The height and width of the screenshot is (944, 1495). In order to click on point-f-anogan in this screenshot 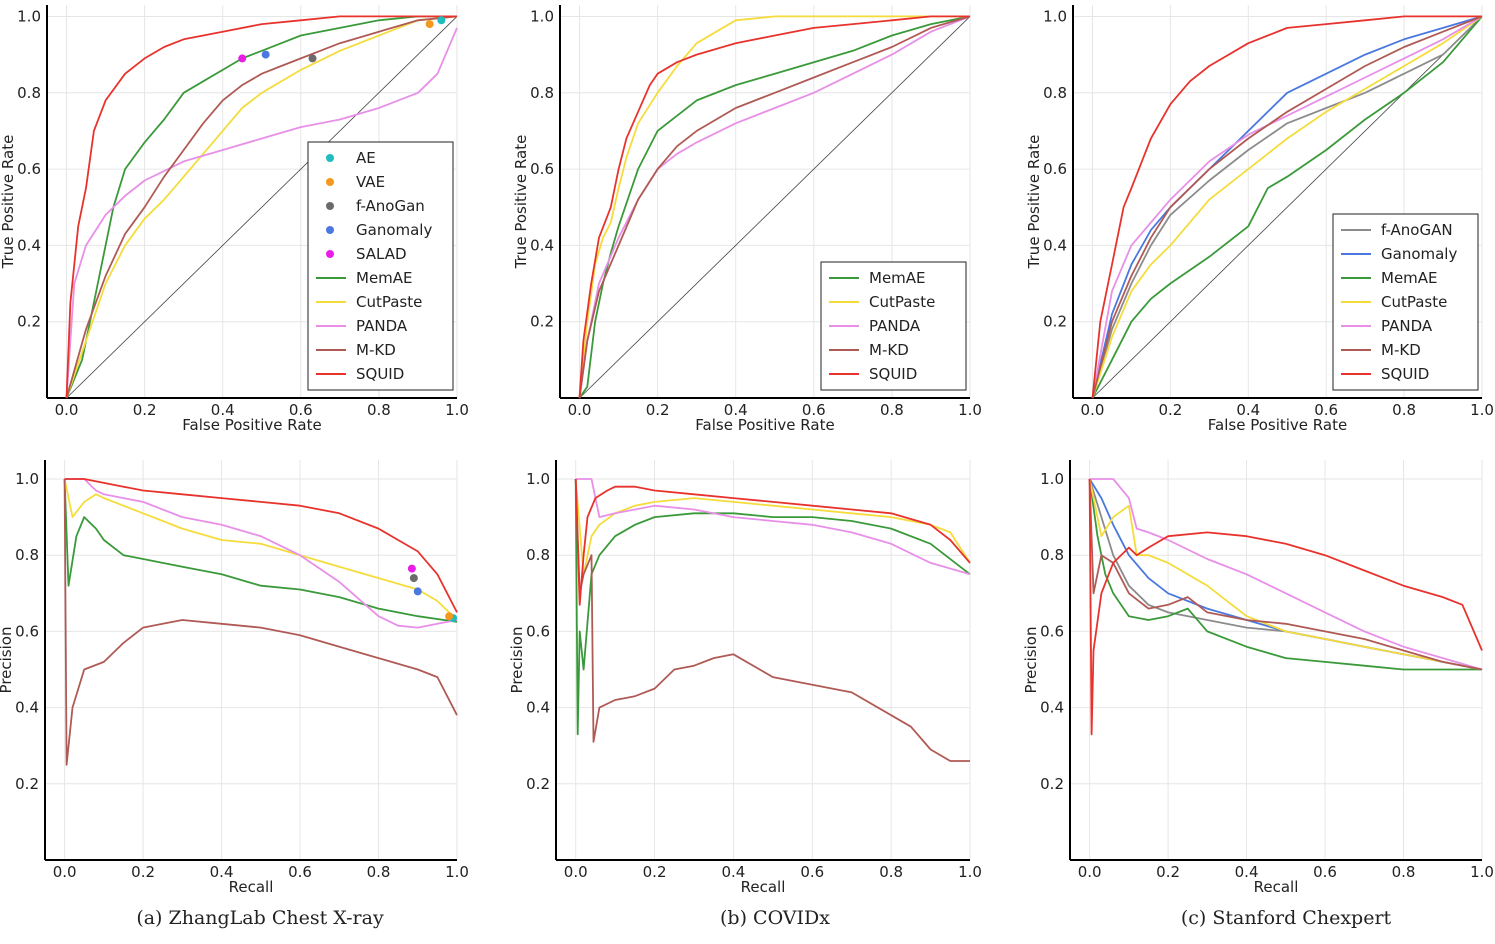, I will do `click(413, 578)`.